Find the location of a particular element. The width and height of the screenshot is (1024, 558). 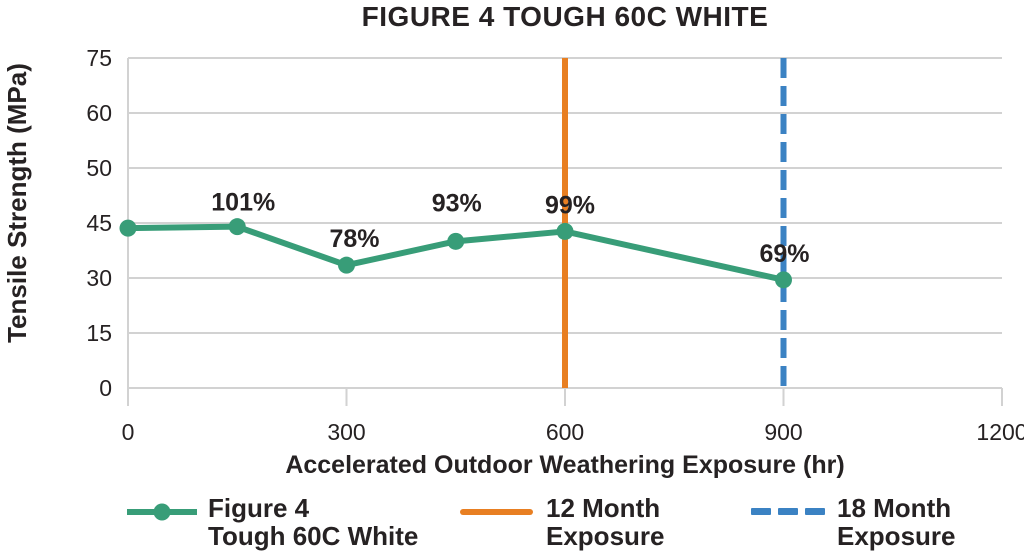

y-tick-label: 15 is located at coordinates (99, 333).